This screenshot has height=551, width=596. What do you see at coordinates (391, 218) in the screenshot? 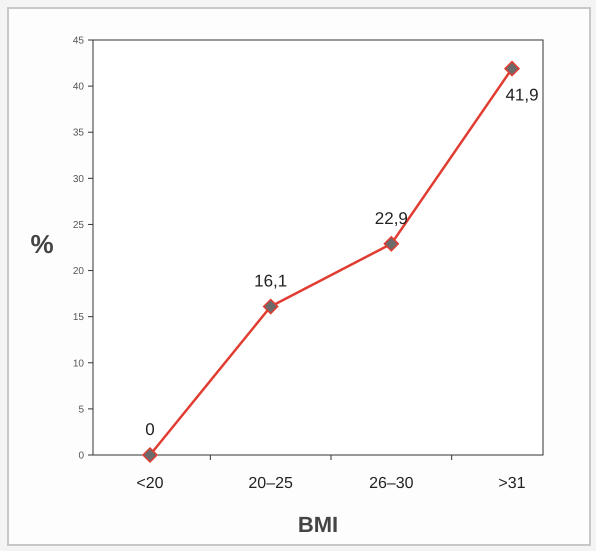
I see `data-label: 22,9` at bounding box center [391, 218].